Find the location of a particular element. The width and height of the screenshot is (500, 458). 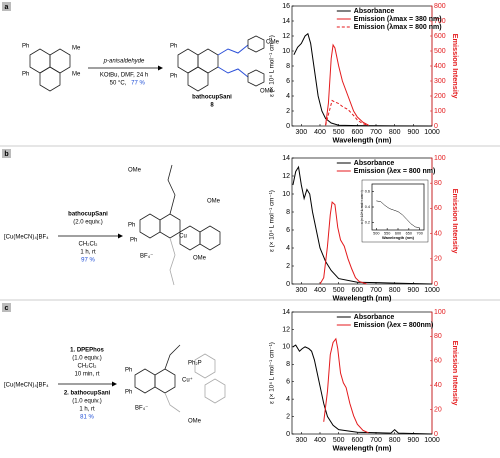

y2-tick-label: 80 is located at coordinates (438, 183).